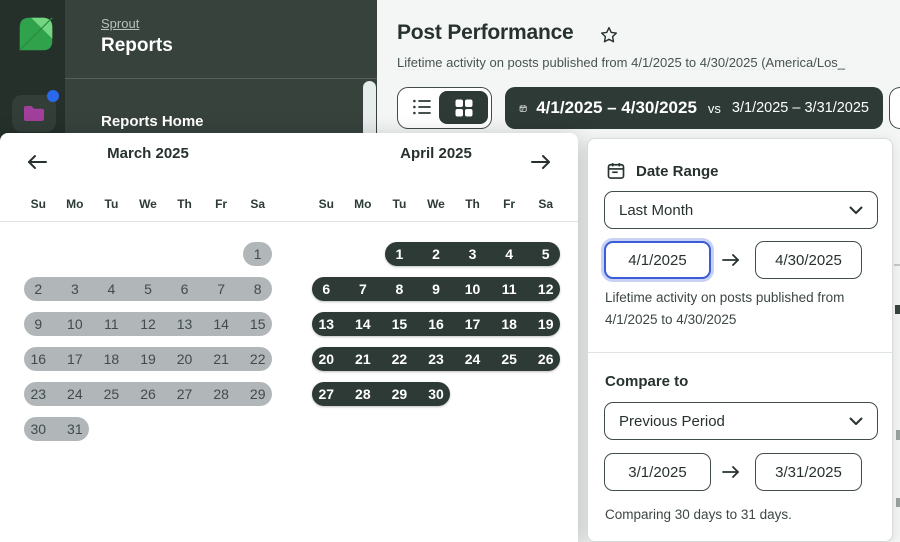 The width and height of the screenshot is (900, 542). I want to click on sprout-breadcrumb-link: Sprout, so click(120, 23).